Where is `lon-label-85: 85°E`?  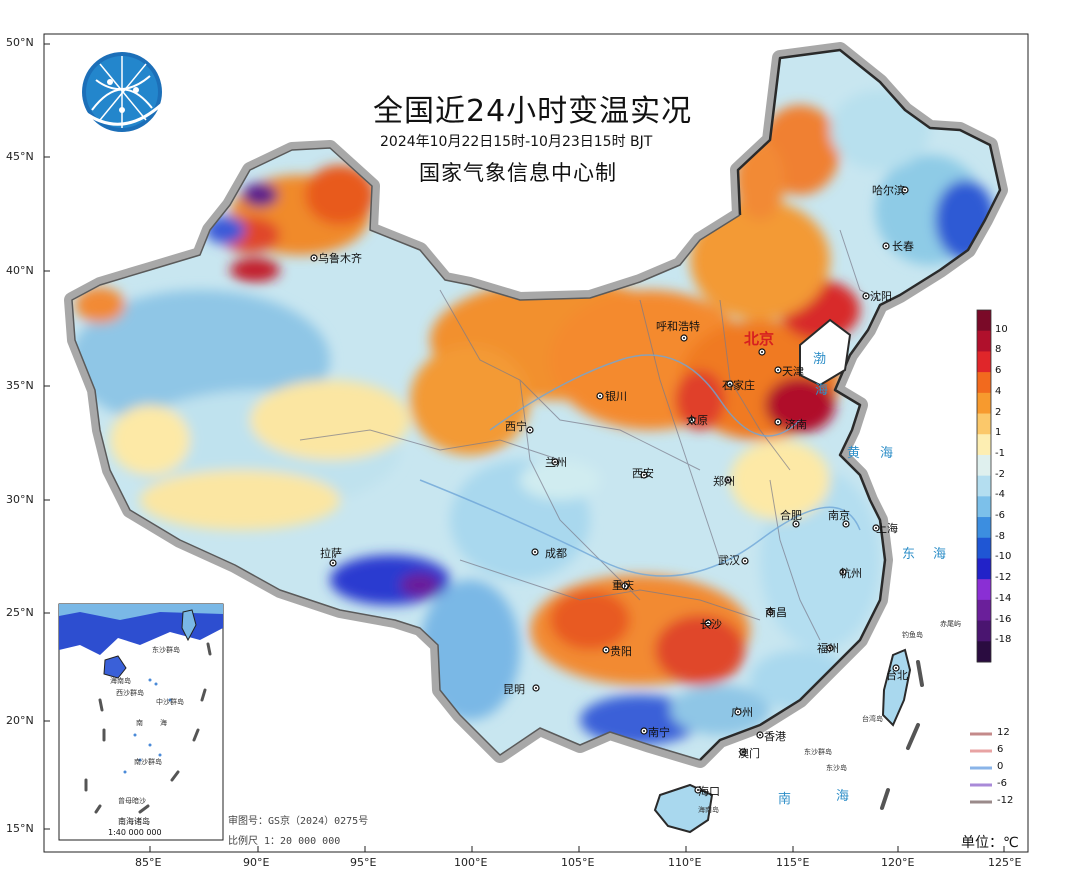
lon-label-85: 85°E is located at coordinates (148, 862).